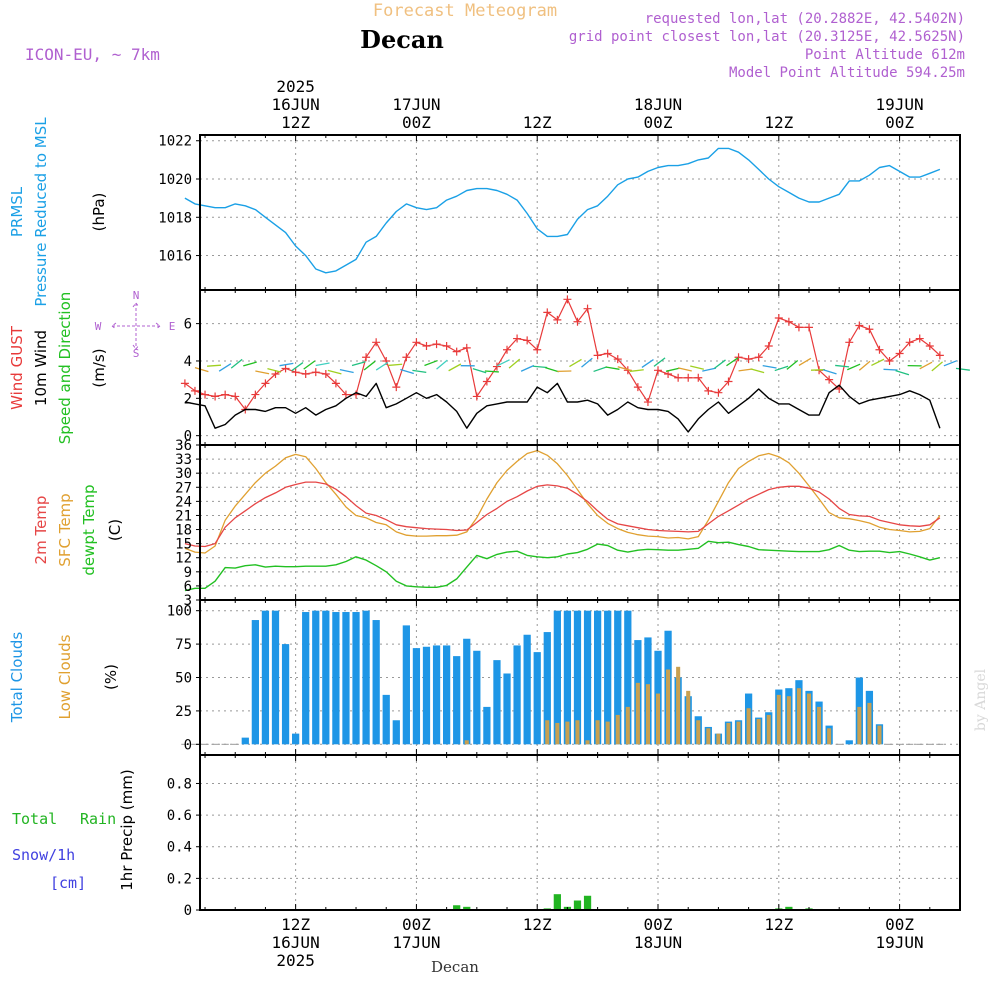 This screenshot has height=1000, width=1000. Describe the element at coordinates (68, 883) in the screenshot. I see `precip-snow-unit: [cm]` at that location.